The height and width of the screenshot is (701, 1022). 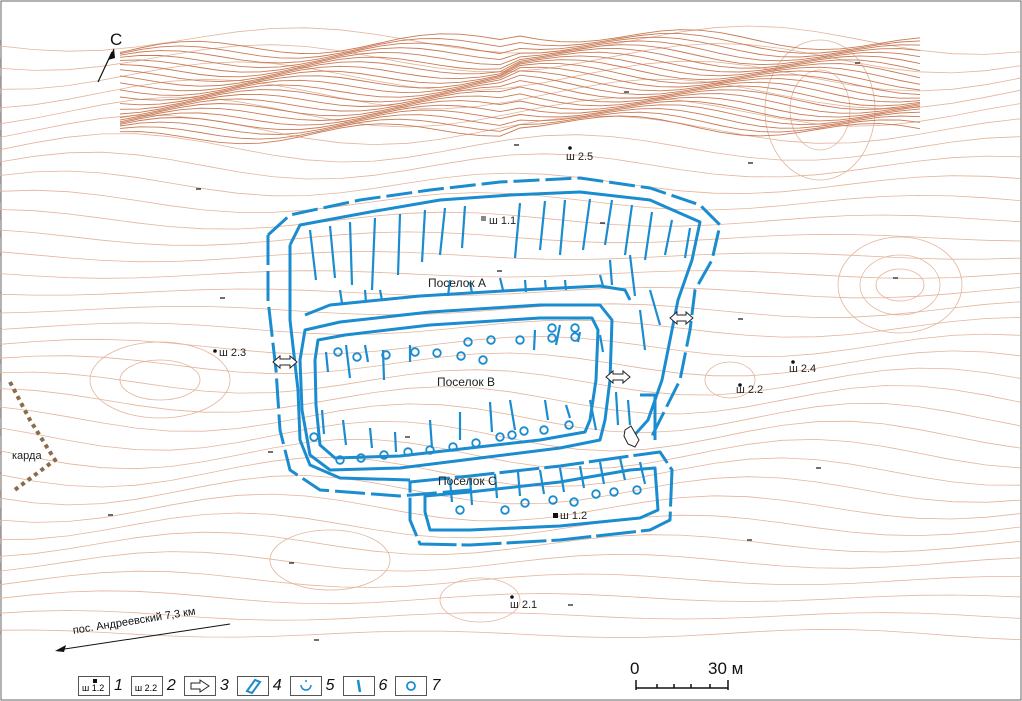 I want to click on gate-arrow-b, so click(x=618, y=377).